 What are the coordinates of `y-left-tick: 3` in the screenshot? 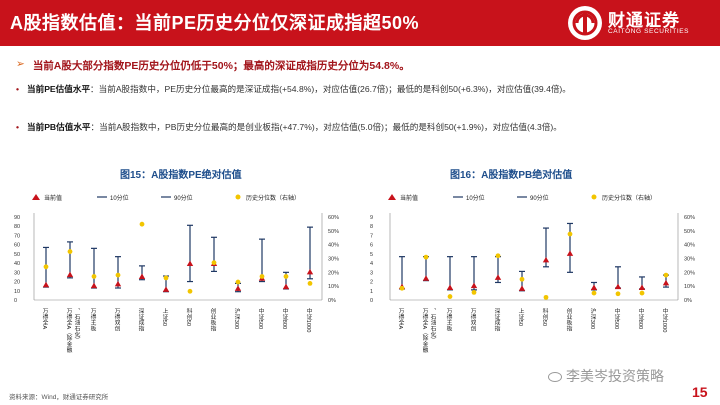 It's located at (371, 273).